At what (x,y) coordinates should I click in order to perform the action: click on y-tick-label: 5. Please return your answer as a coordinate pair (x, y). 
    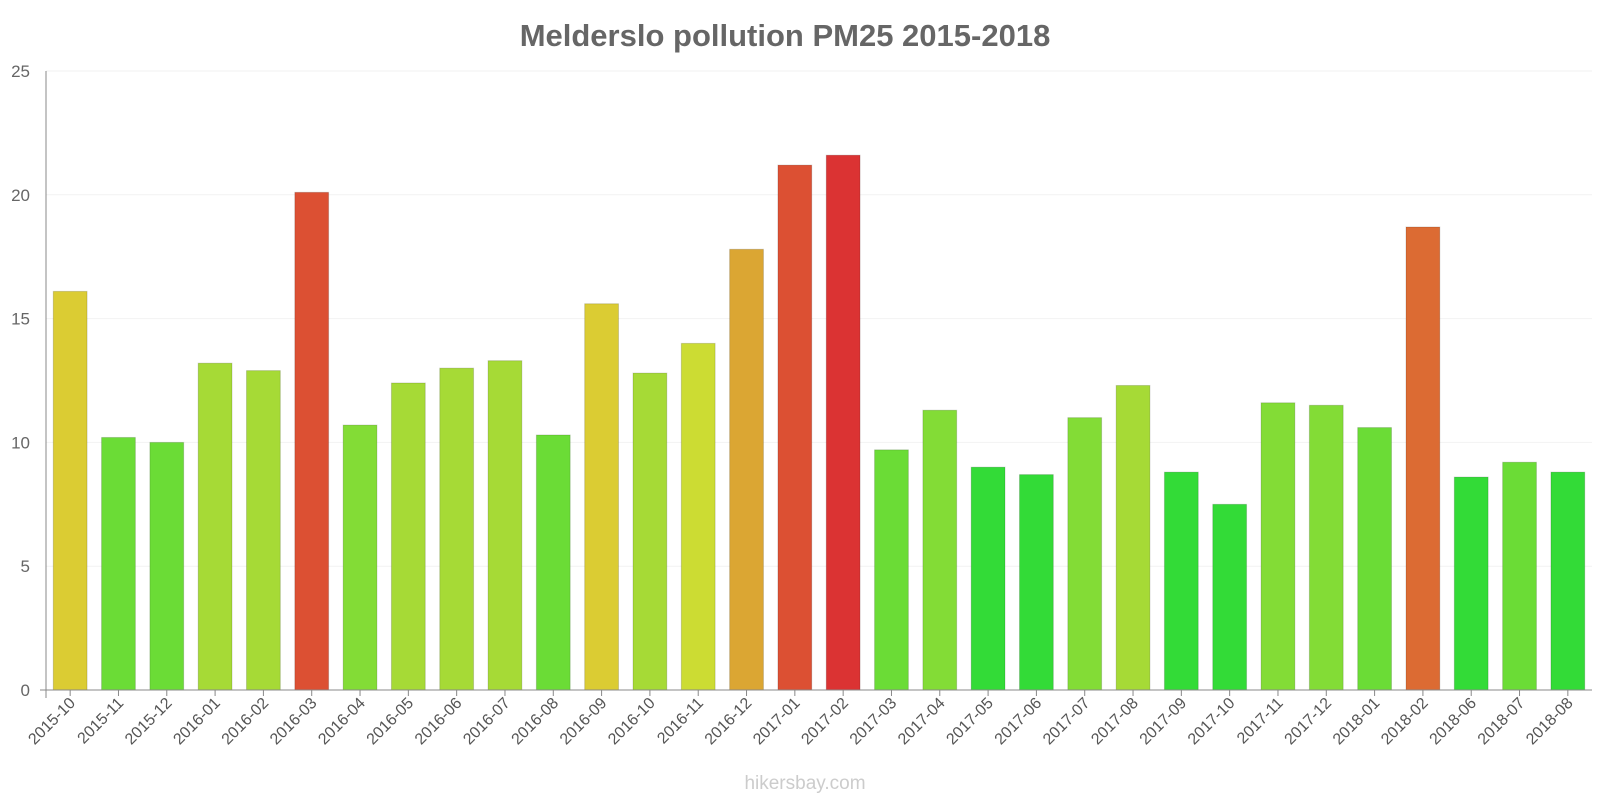
    Looking at the image, I should click on (25, 566).